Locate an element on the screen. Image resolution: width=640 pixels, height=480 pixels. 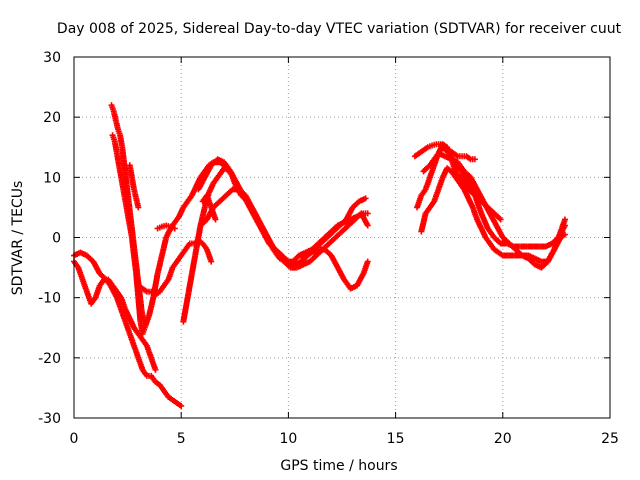
series-track-a is located at coordinates (128, 329).